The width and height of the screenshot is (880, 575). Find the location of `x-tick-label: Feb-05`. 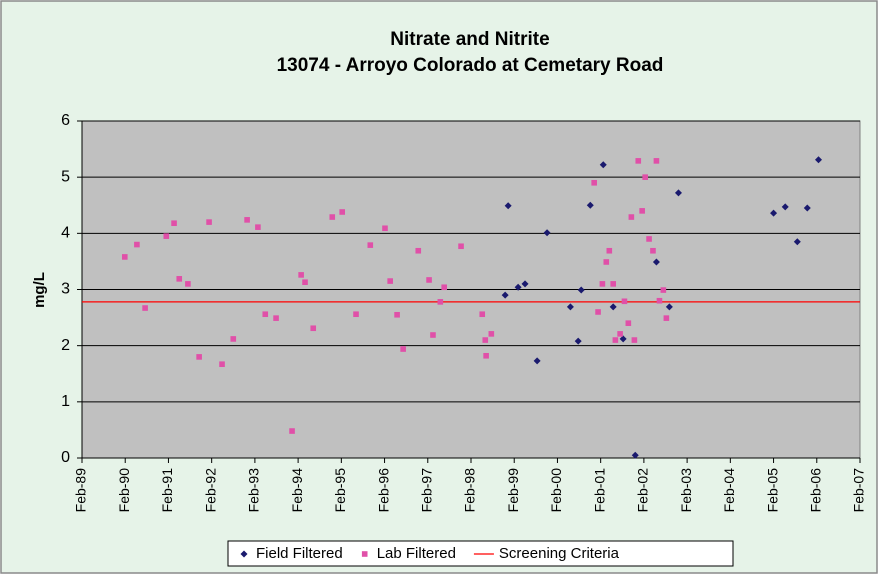

x-tick-label: Feb-05 is located at coordinates (772, 490).